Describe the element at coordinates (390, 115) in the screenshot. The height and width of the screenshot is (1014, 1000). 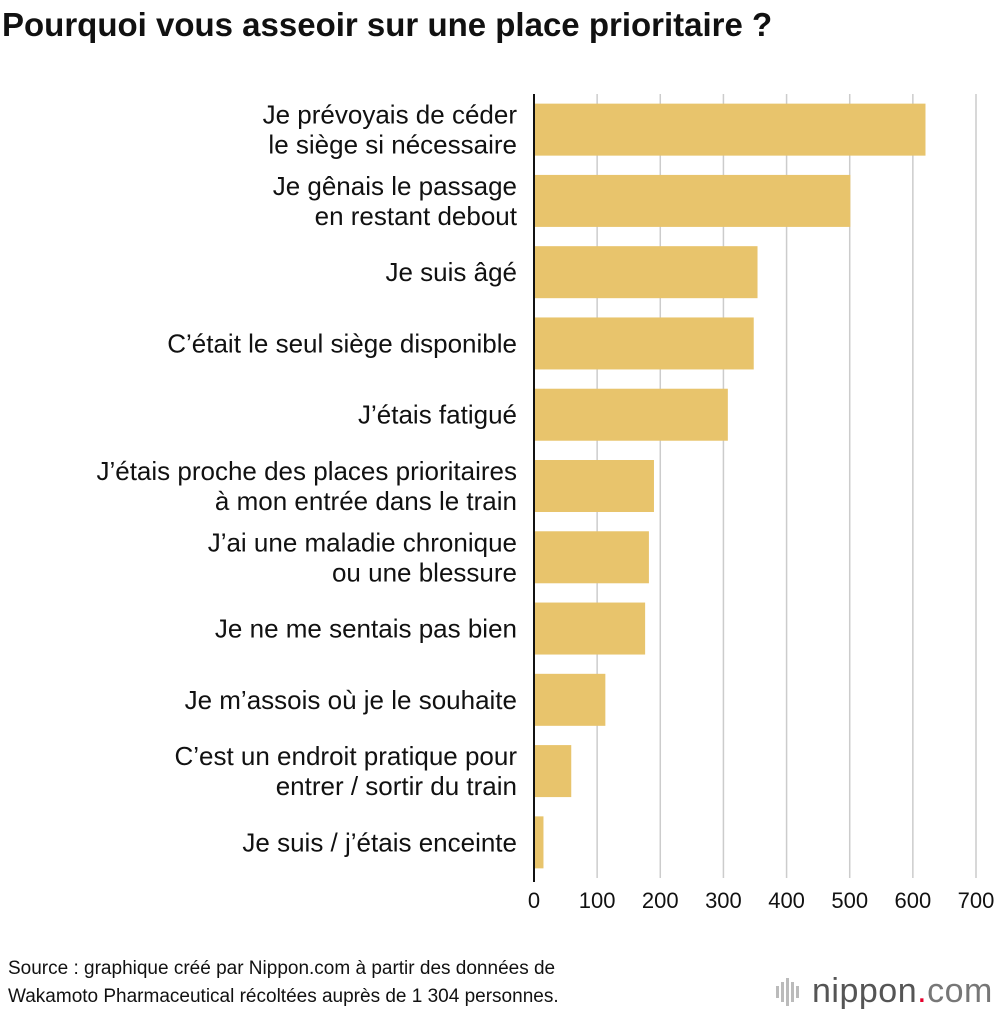
I see `category-label-0-0: Je prévoyais de céder` at that location.